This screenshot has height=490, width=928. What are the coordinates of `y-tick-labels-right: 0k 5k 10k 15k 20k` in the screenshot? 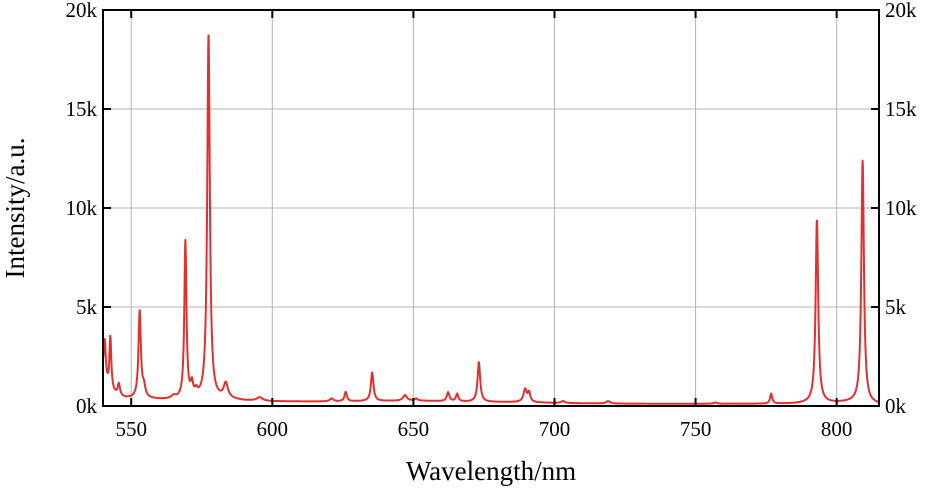 It's located at (901, 209).